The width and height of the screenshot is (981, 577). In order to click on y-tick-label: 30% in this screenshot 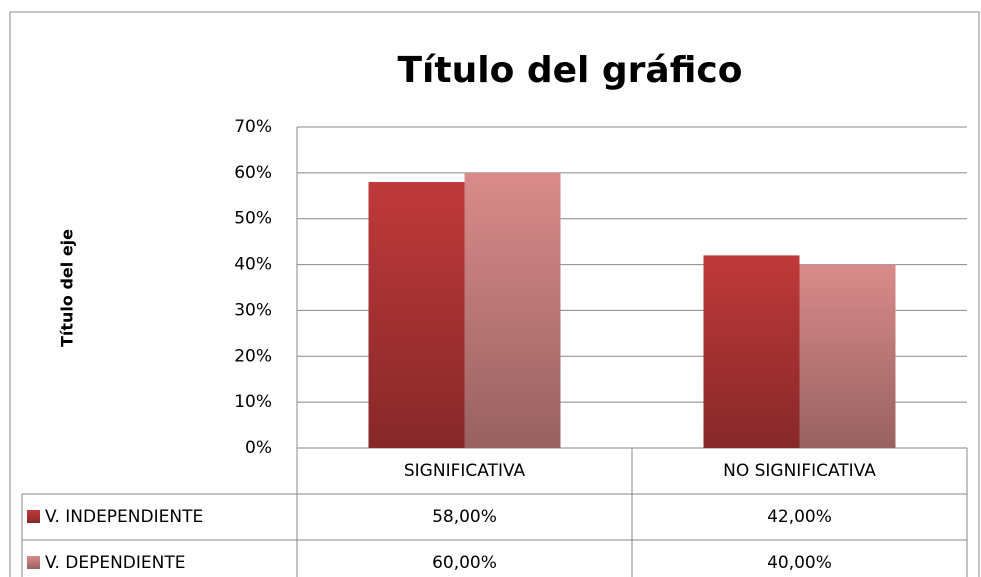, I will do `click(253, 310)`.